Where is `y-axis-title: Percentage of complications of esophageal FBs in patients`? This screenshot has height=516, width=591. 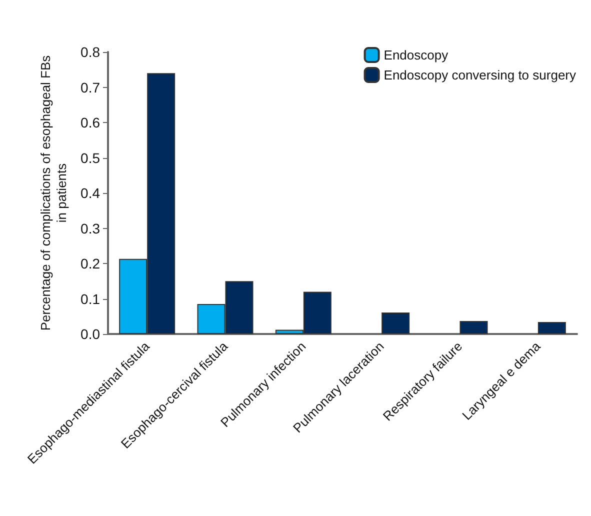
y-axis-title: Percentage of complications of esophageal FBs in patients is located at coordinates (54, 192).